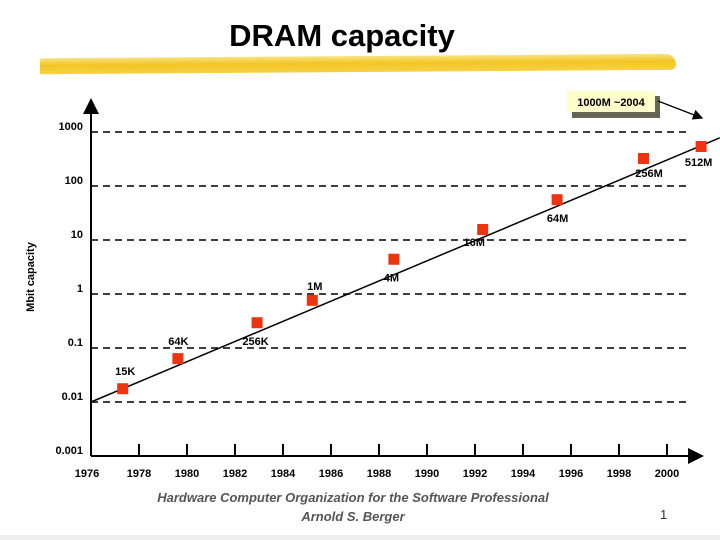  What do you see at coordinates (667, 474) in the screenshot?
I see `x-tick-label: 2000` at bounding box center [667, 474].